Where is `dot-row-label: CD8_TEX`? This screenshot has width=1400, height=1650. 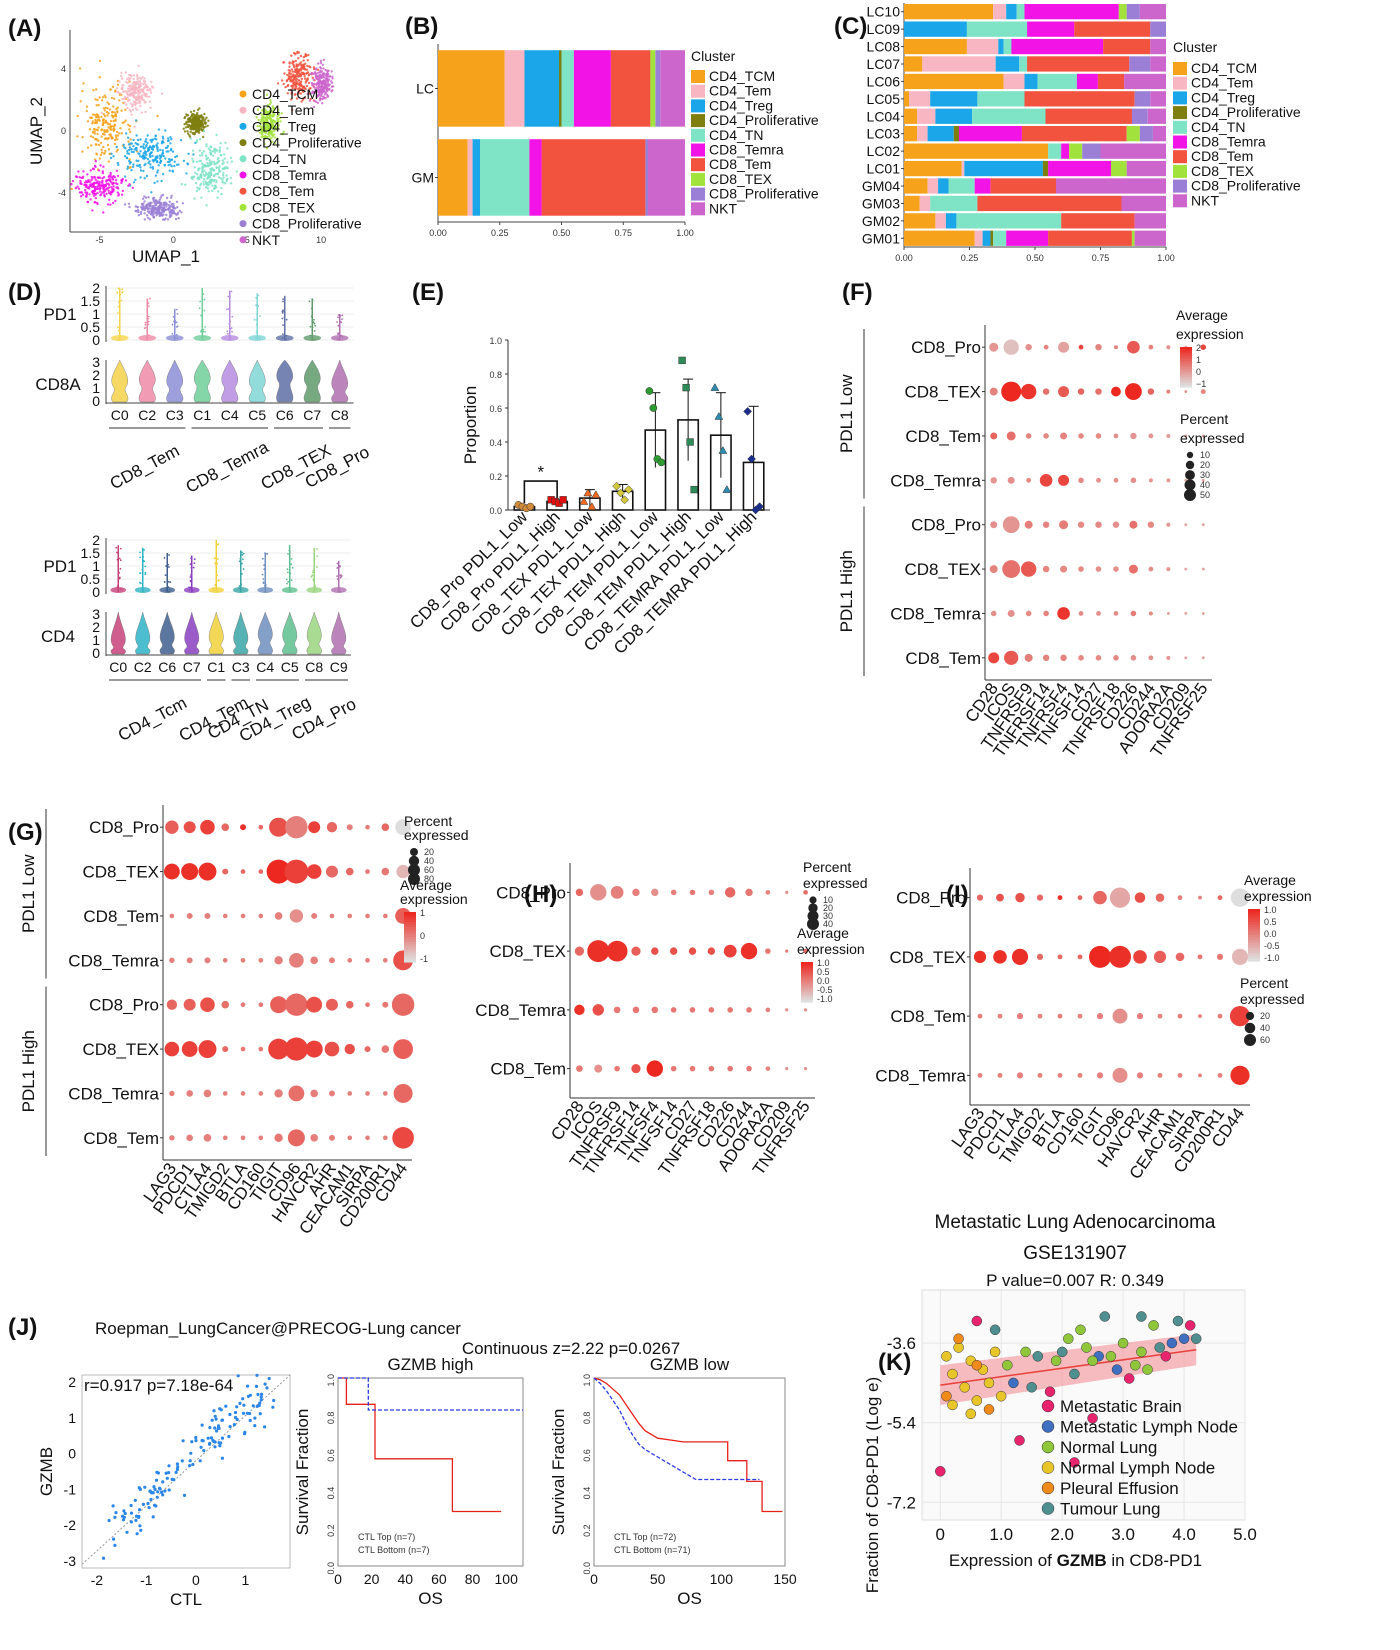
dot-row-label: CD8_TEX is located at coordinates (927, 957).